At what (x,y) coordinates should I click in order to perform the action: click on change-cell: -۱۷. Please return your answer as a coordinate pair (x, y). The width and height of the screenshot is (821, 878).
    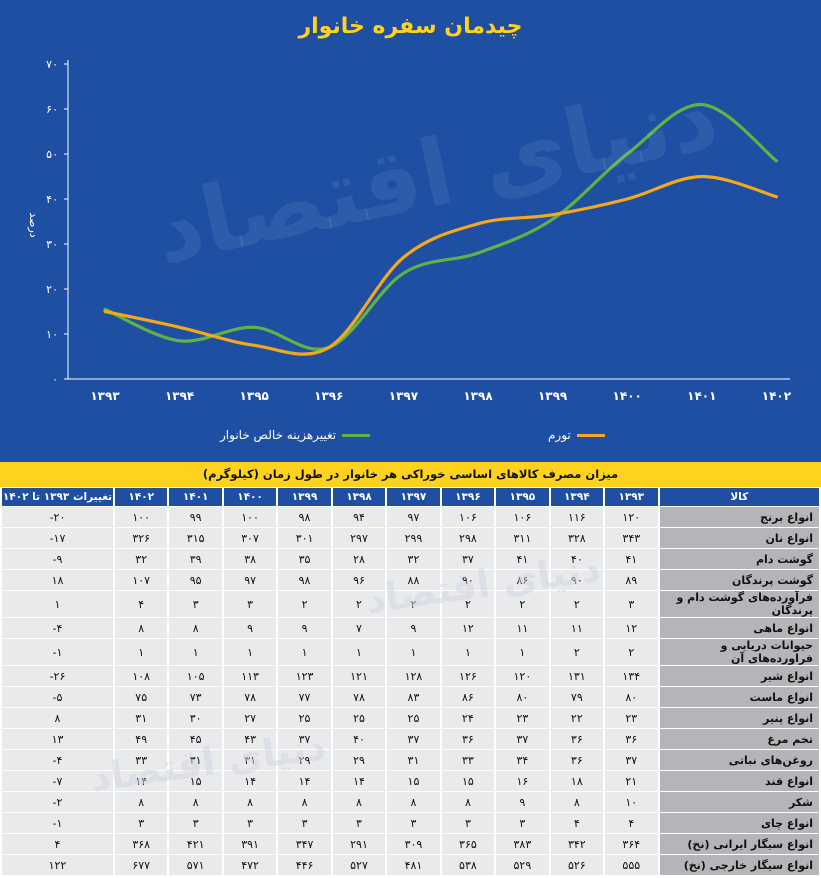
    Looking at the image, I should click on (57, 538).